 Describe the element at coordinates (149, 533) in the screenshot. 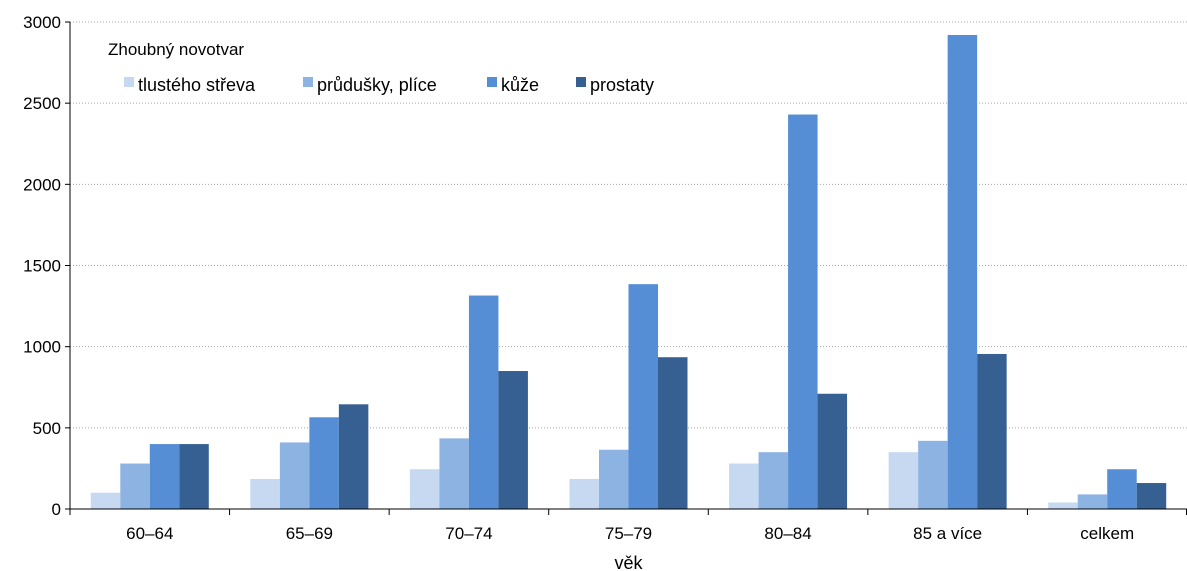

I see `x-tick-label: 60–64` at that location.